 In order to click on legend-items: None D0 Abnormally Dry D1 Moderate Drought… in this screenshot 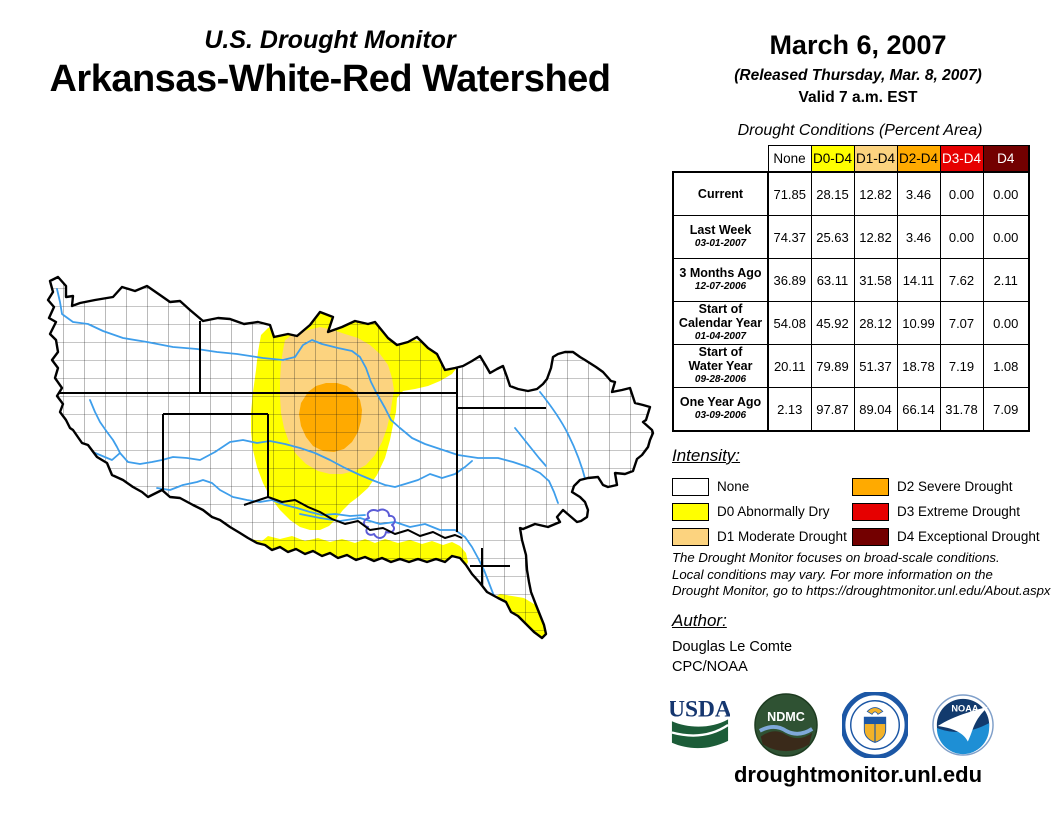, I will do `click(858, 511)`.